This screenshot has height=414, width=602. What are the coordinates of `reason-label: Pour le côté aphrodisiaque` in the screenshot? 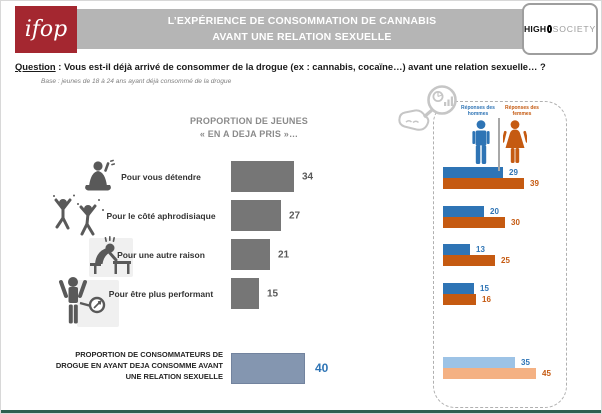 It's located at (161, 215).